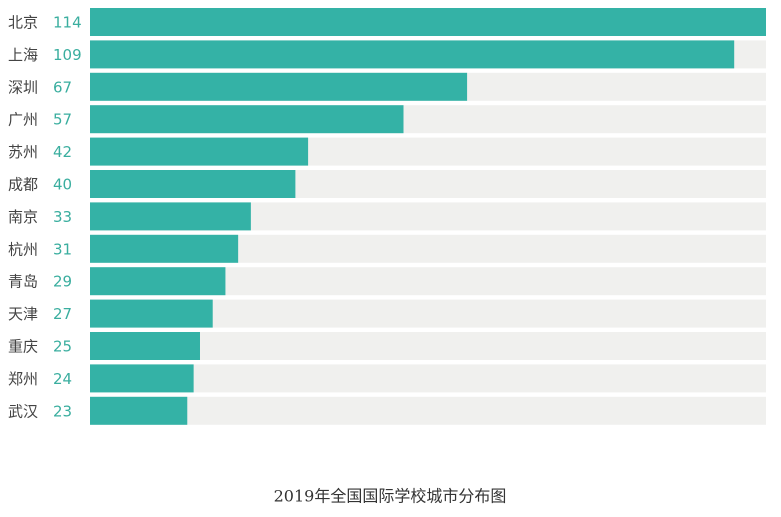 This screenshot has width=781, height=517. I want to click on category-label: 南京, so click(23, 217).